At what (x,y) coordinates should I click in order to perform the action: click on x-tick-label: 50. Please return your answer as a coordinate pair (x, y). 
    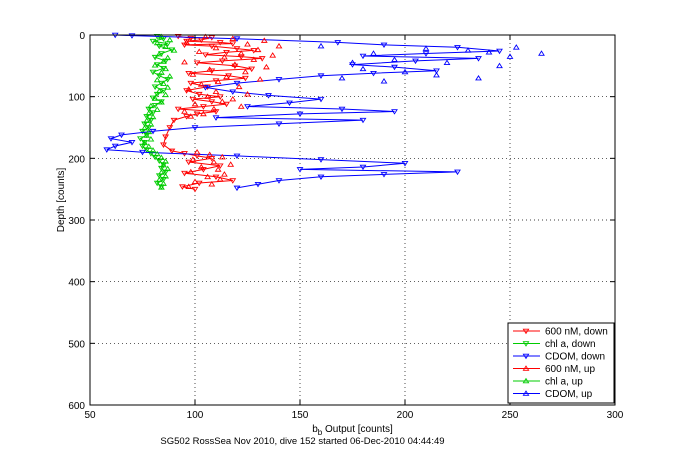
    Looking at the image, I should click on (90, 415).